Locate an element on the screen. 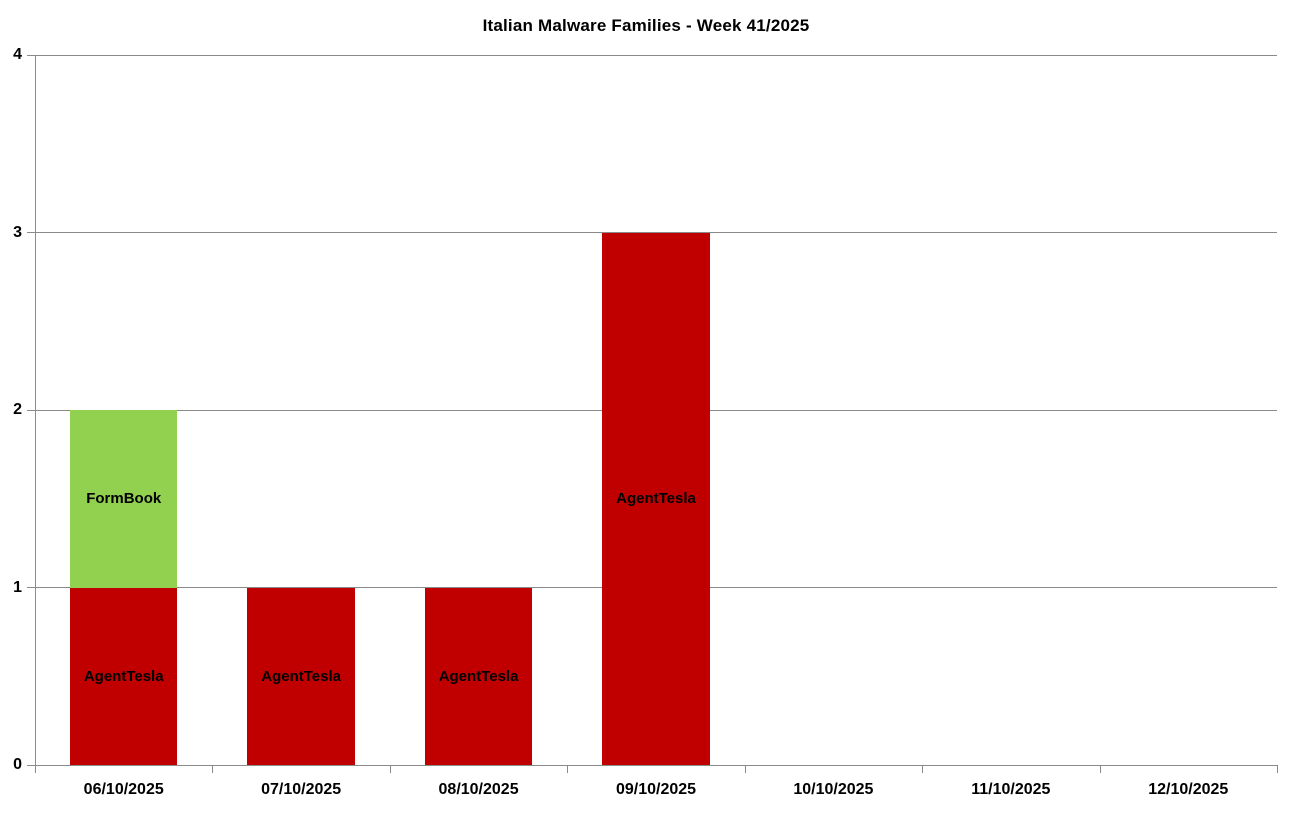 This screenshot has height=818, width=1292. y-axis-tick-label: 2 is located at coordinates (17, 409).